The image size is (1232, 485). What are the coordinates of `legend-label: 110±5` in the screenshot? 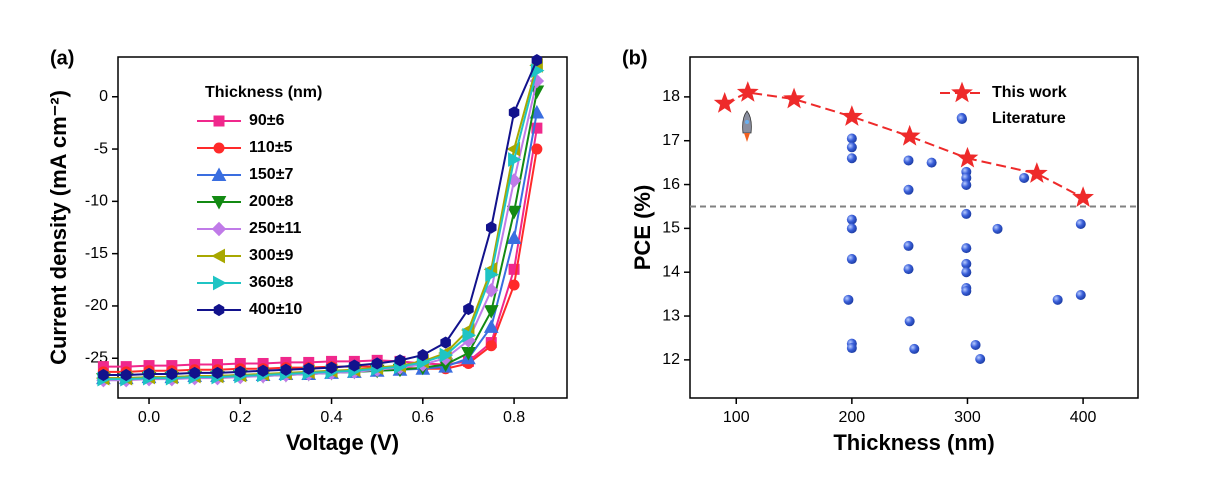 It's located at (271, 147).